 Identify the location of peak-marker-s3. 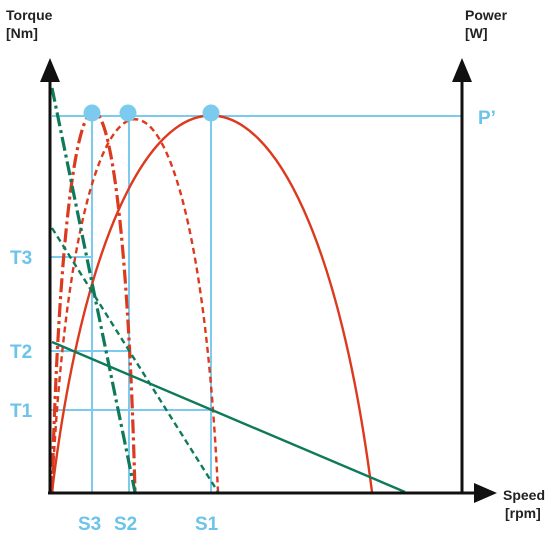
(92, 113).